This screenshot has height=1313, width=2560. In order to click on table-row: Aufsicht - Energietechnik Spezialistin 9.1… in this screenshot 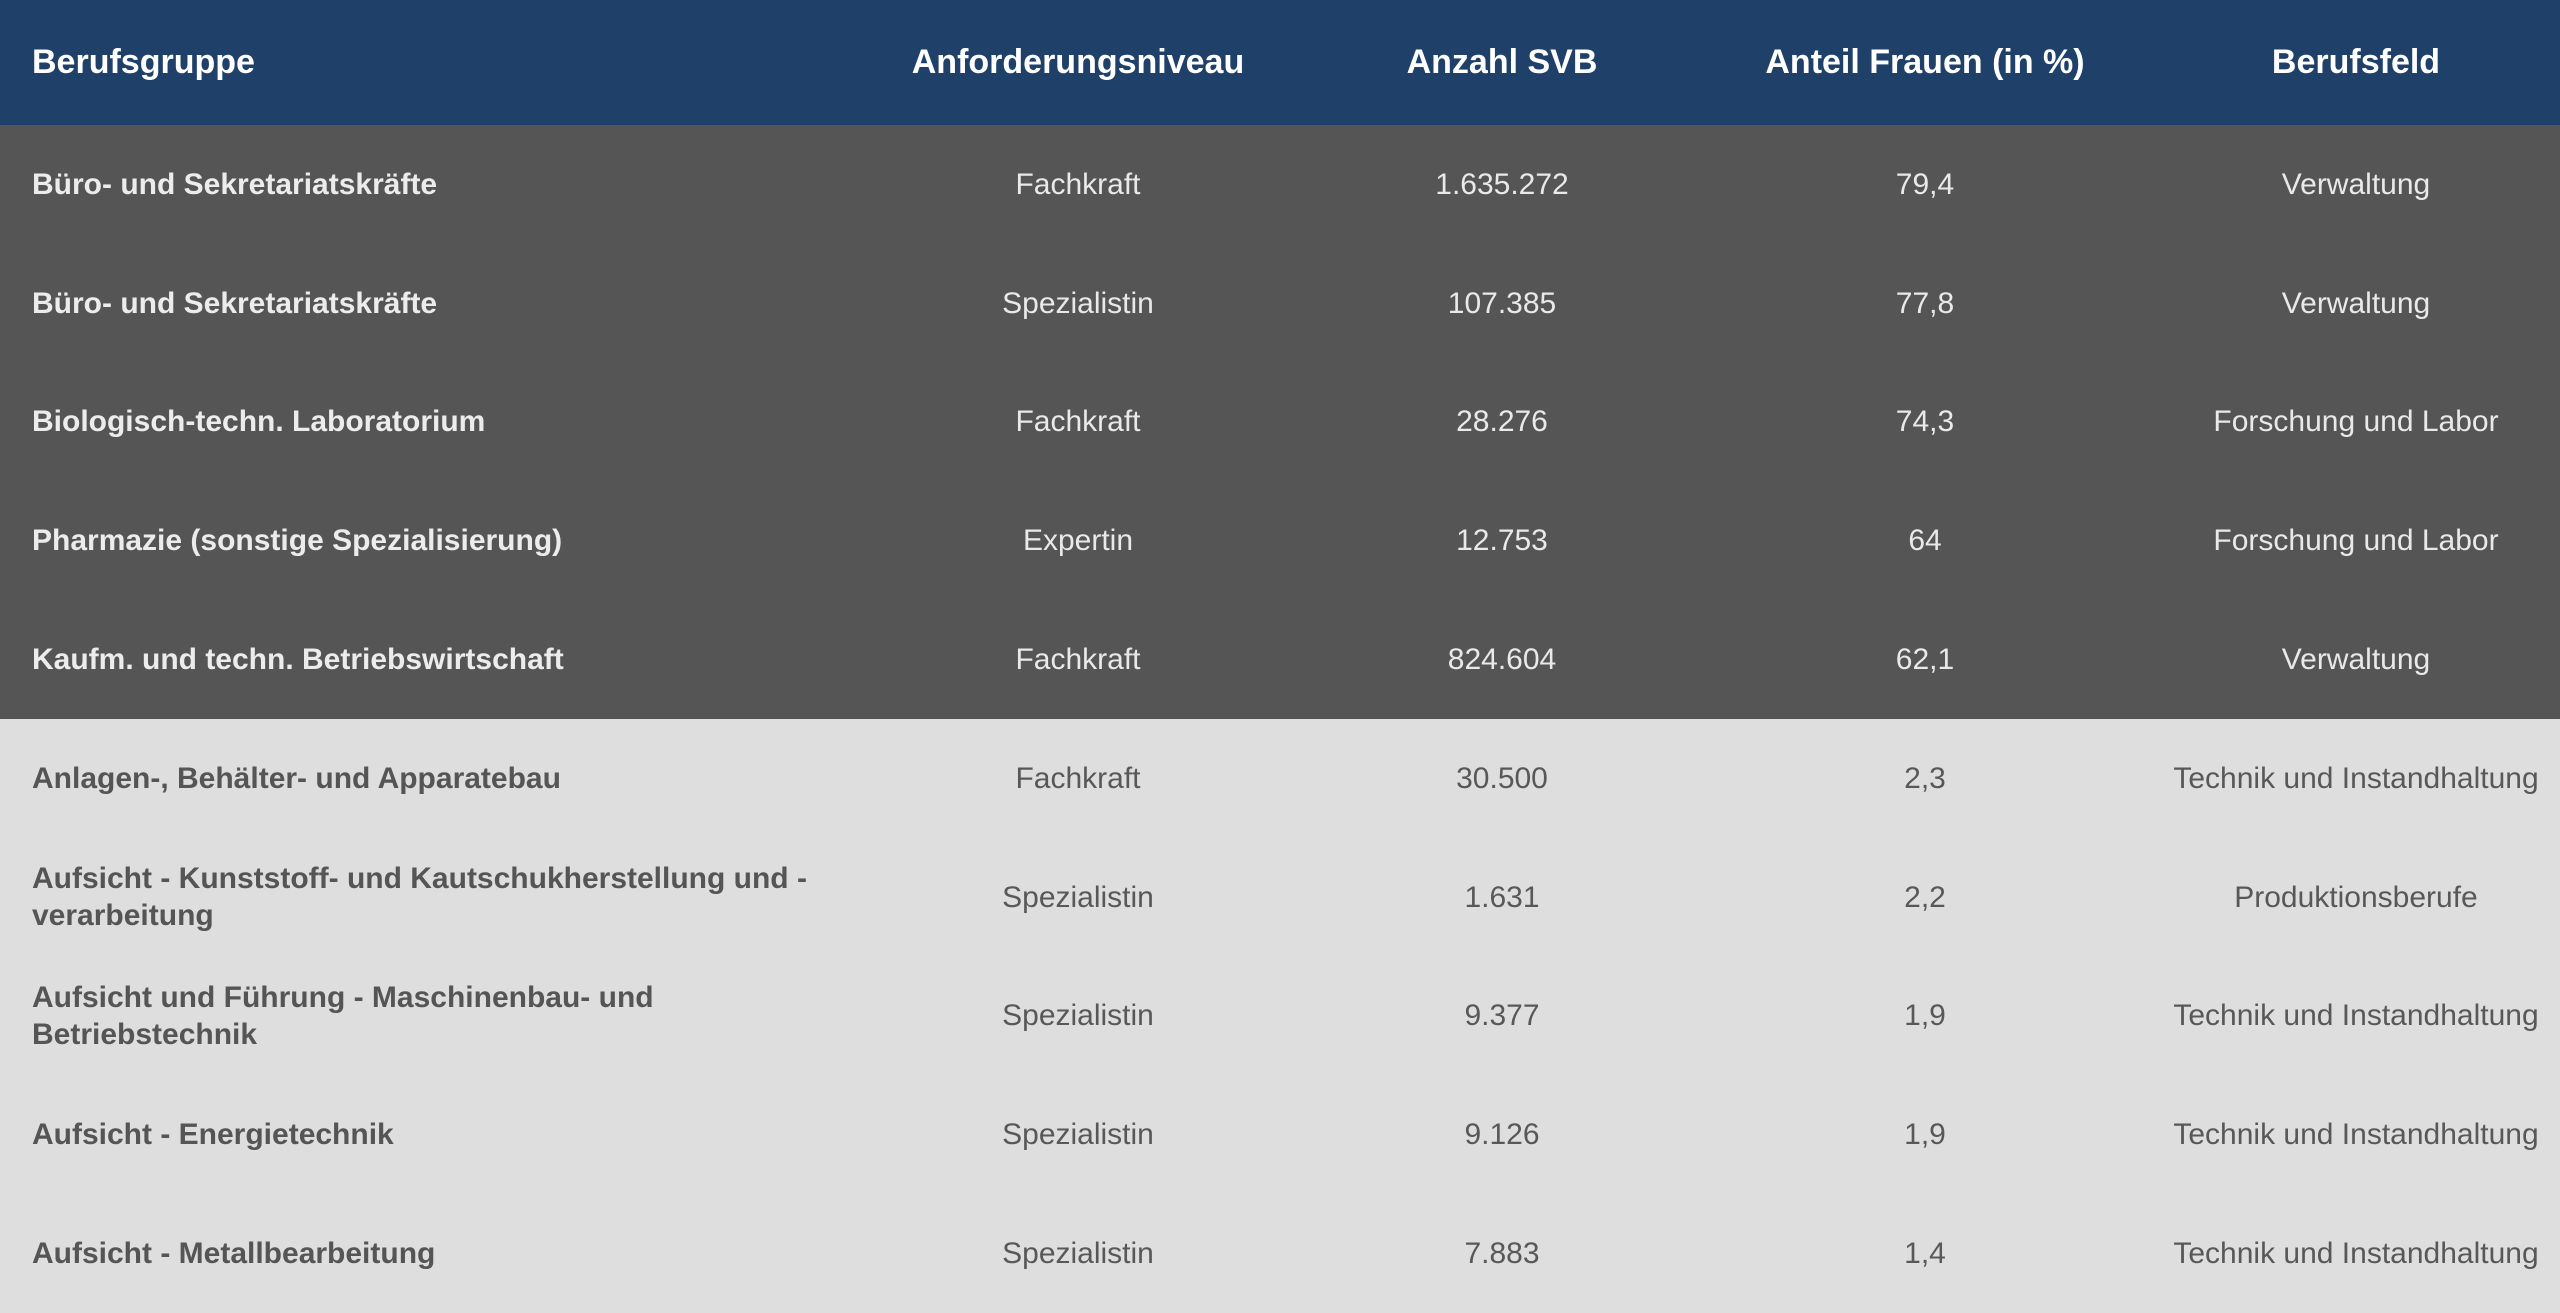, I will do `click(1280, 1135)`.